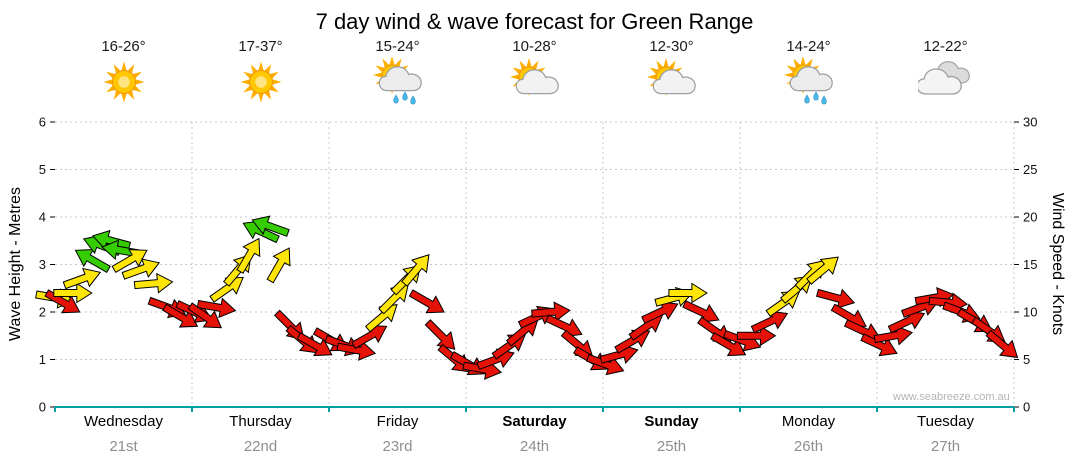 Image resolution: width=1080 pixels, height=475 pixels. Describe the element at coordinates (397, 446) in the screenshot. I see `day-date: 23rd` at that location.